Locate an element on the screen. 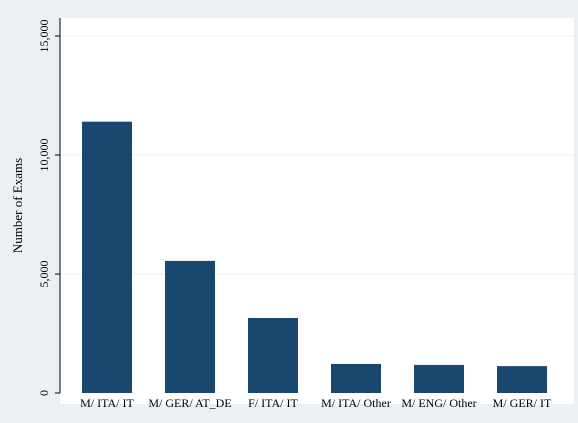  x-category-label: M/ ENG/ Other is located at coordinates (438, 403).